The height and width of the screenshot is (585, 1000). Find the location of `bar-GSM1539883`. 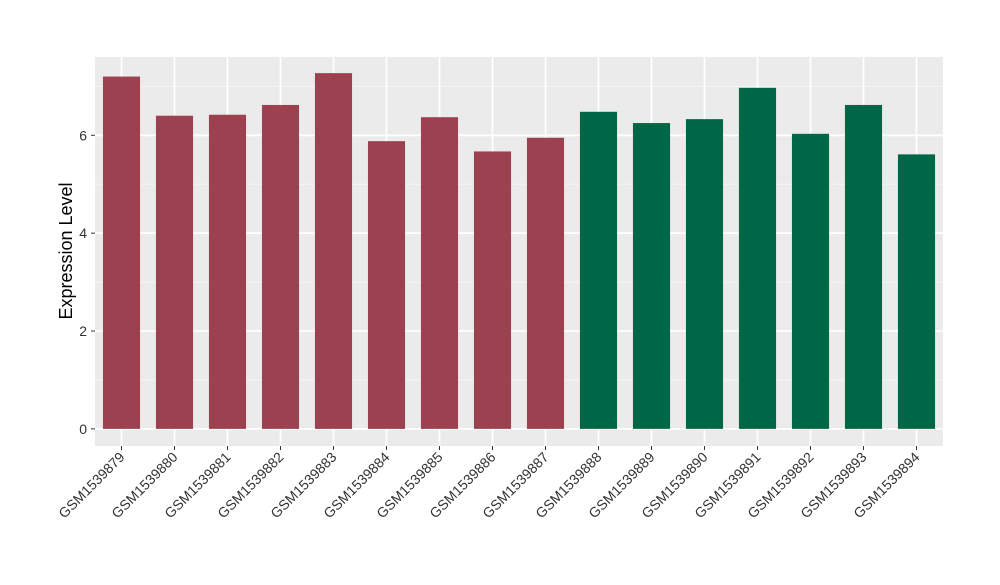

bar-GSM1539883 is located at coordinates (333, 251).